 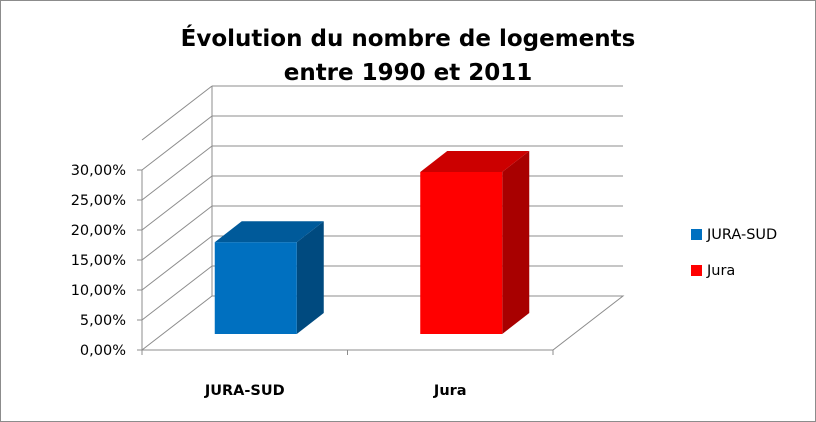 I want to click on bar-jura, so click(x=475, y=242).